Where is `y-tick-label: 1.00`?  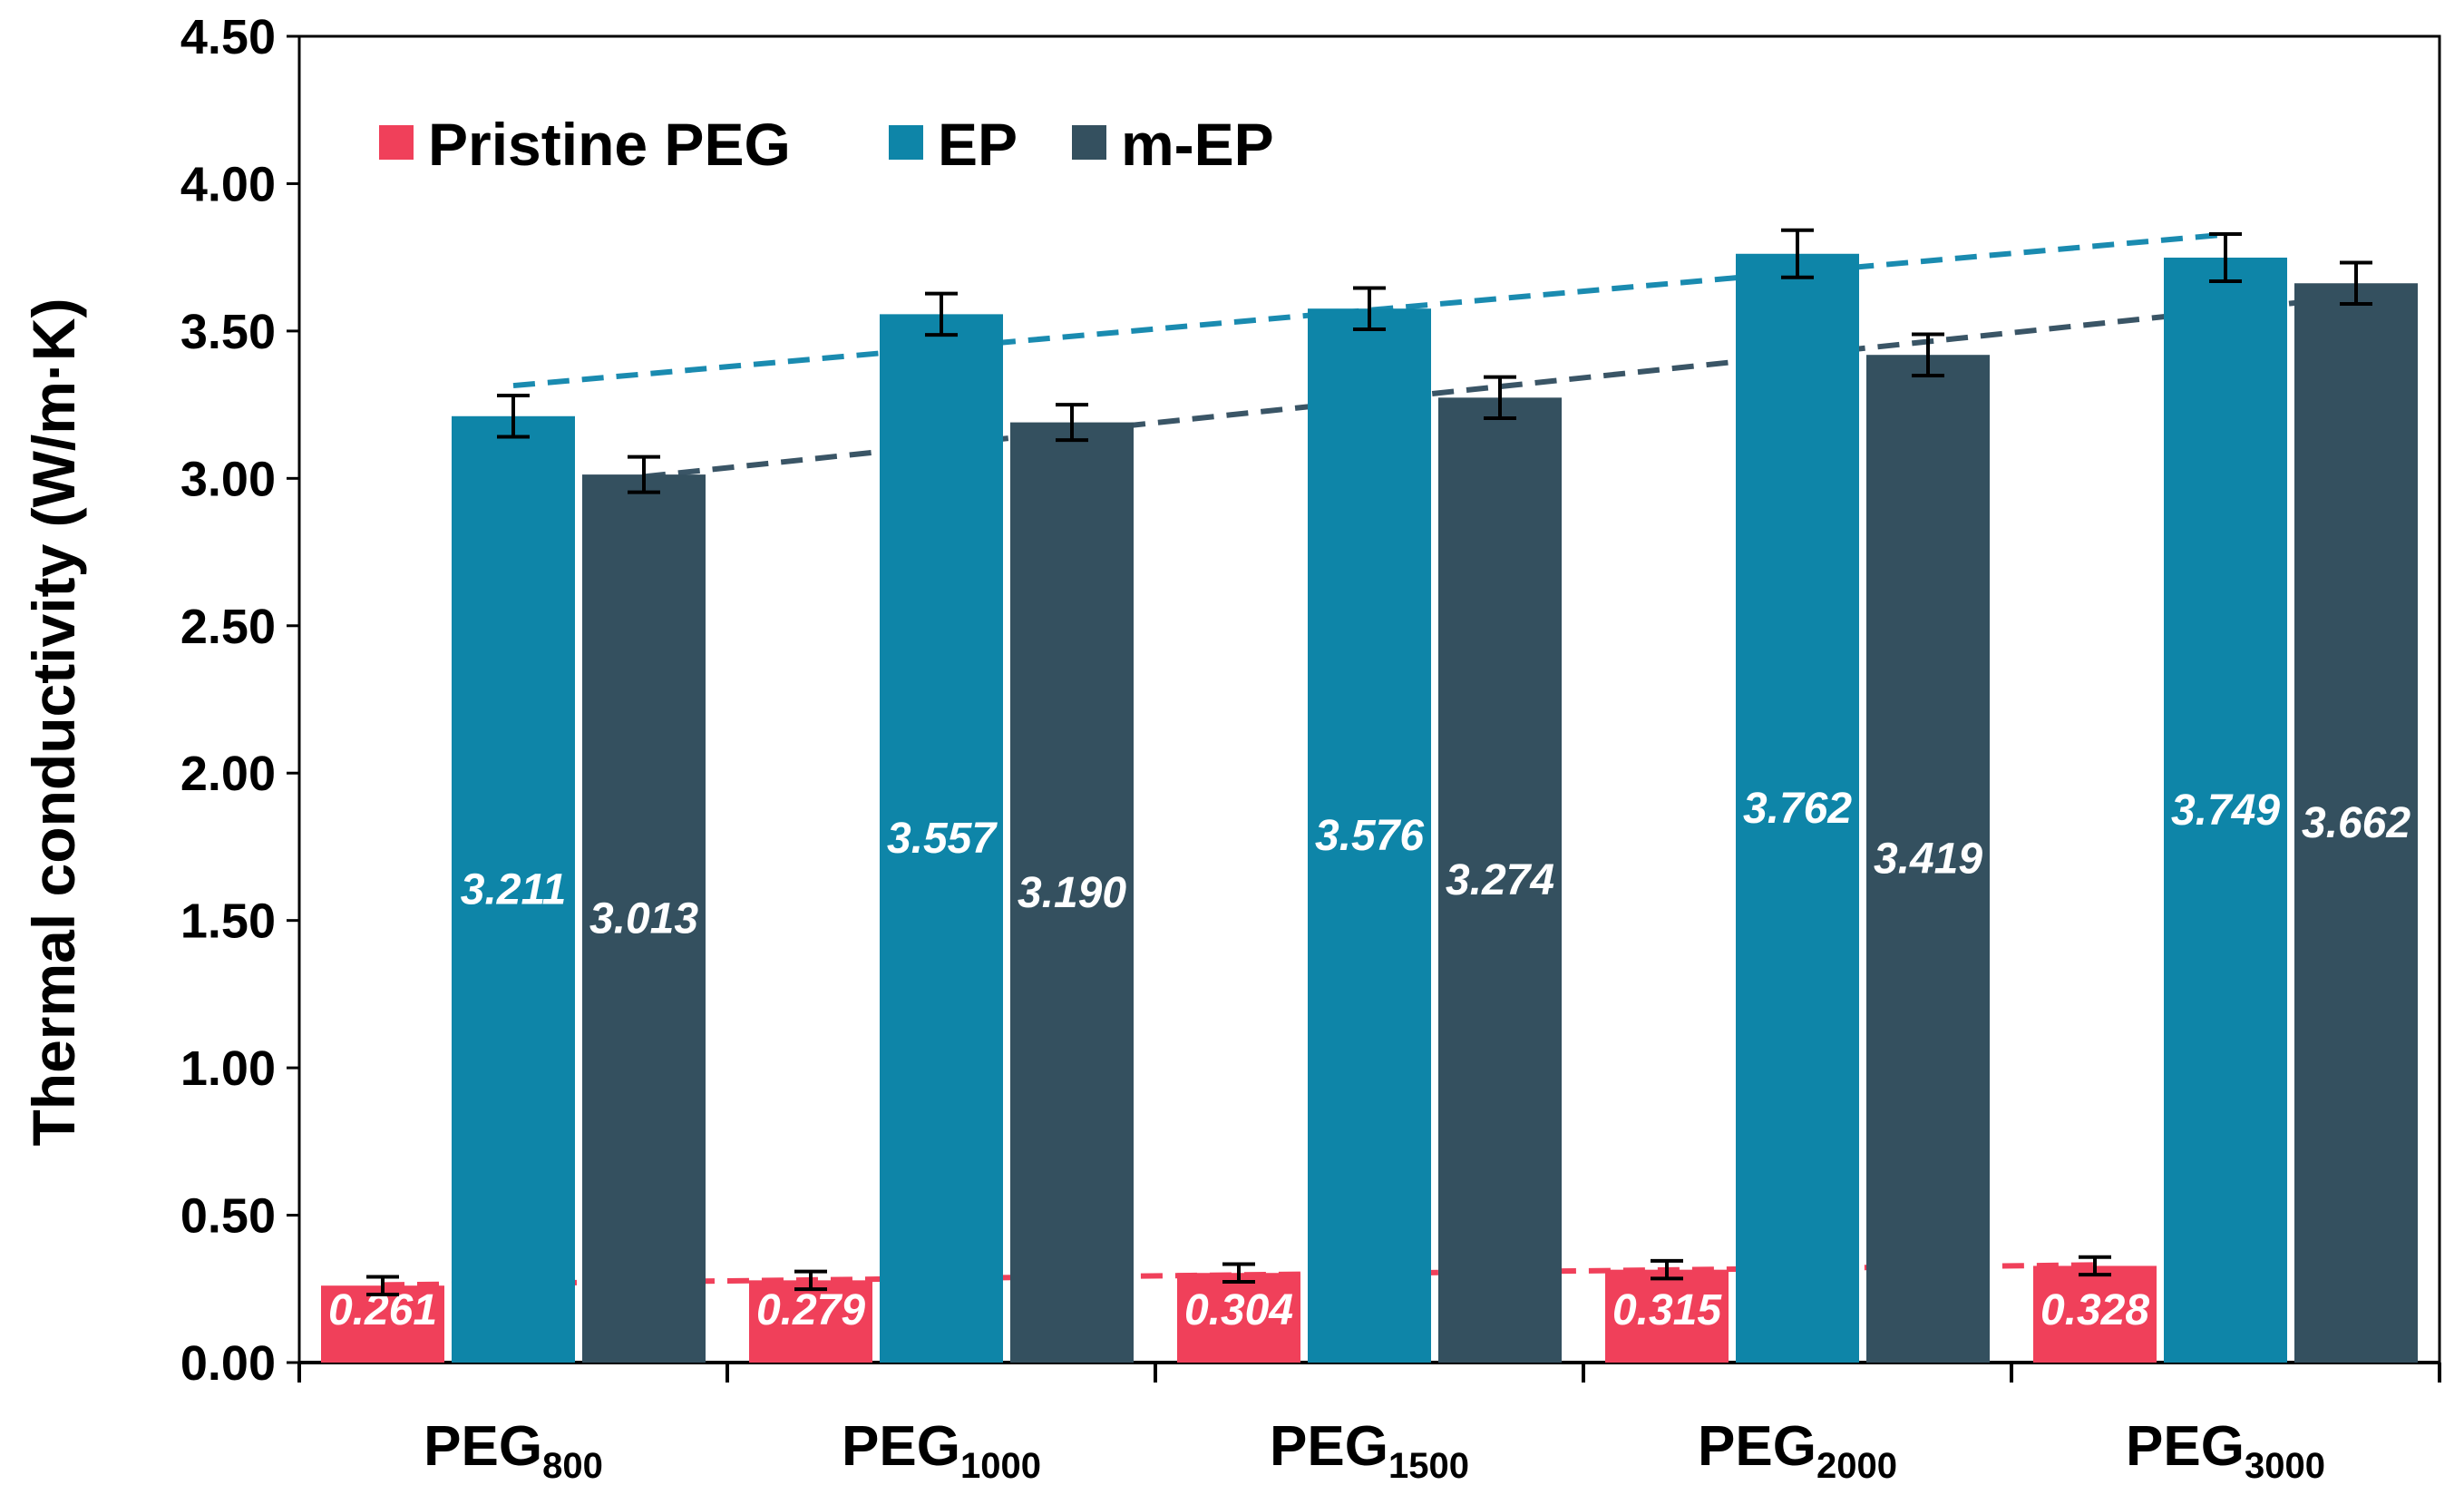
y-tick-label: 1.00 is located at coordinates (228, 1068).